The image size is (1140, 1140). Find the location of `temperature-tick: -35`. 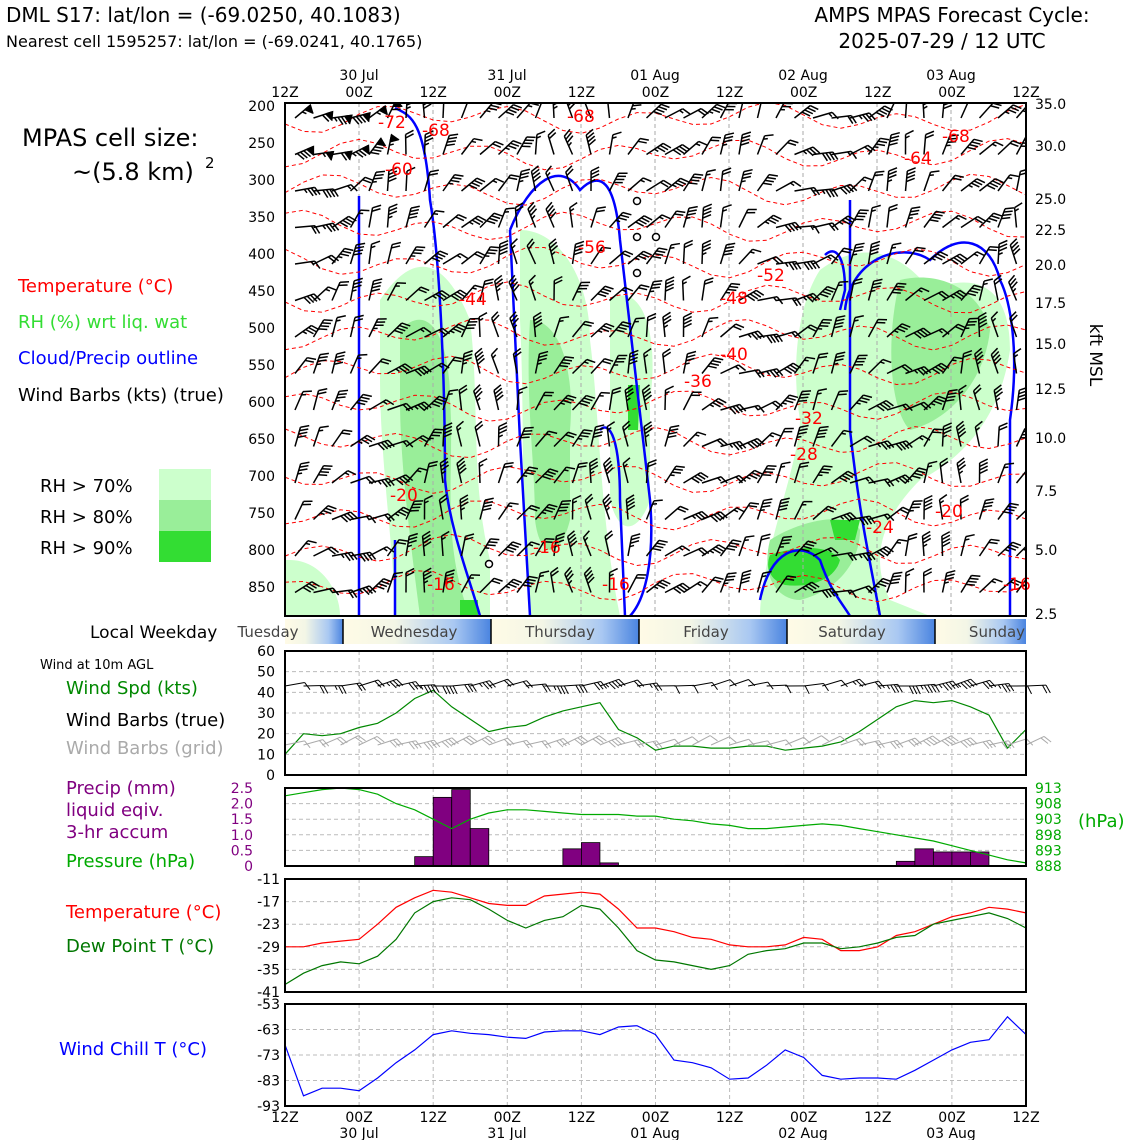

temperature-tick: -35 is located at coordinates (268, 970).